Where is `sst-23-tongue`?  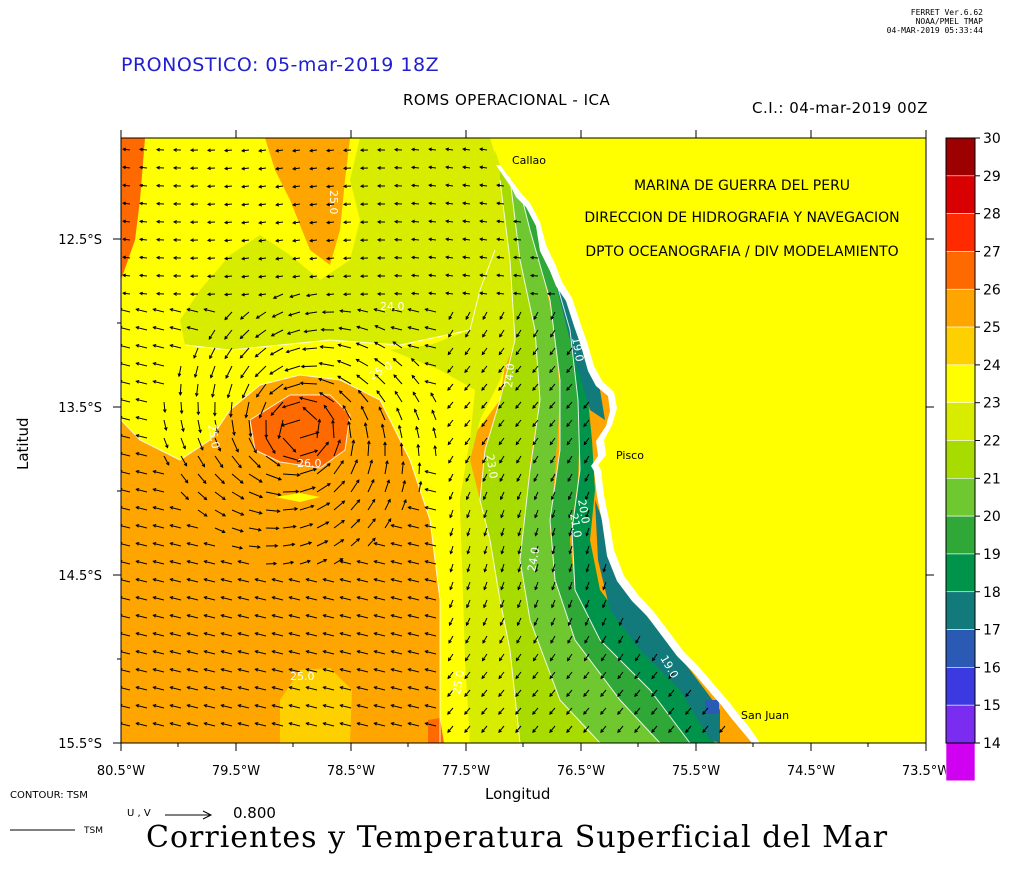
sst-23-tongue is located at coordinates (340, 244).